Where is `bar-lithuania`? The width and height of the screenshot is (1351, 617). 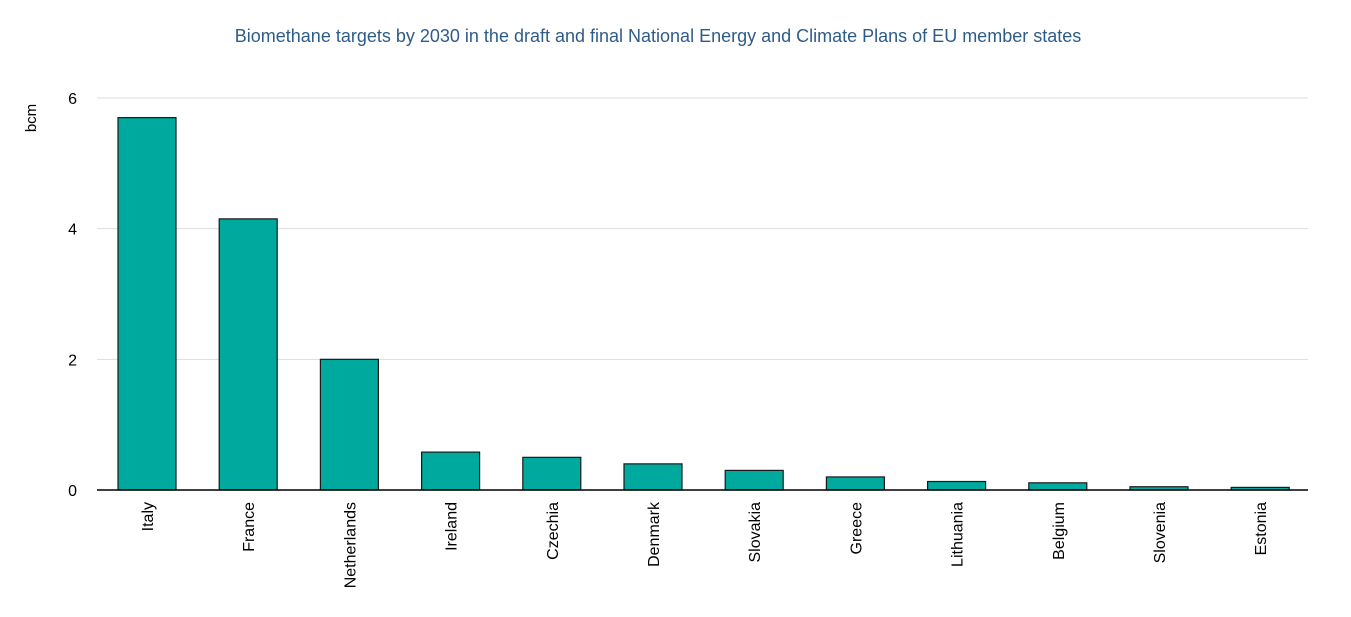 bar-lithuania is located at coordinates (956, 485).